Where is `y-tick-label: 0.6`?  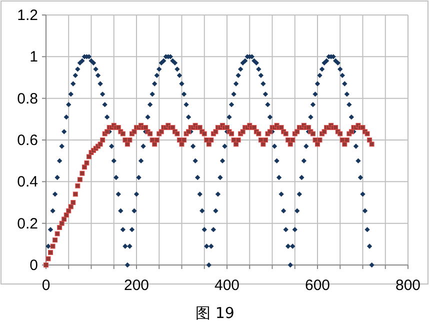
y-tick-label: 0.6 is located at coordinates (27, 140).